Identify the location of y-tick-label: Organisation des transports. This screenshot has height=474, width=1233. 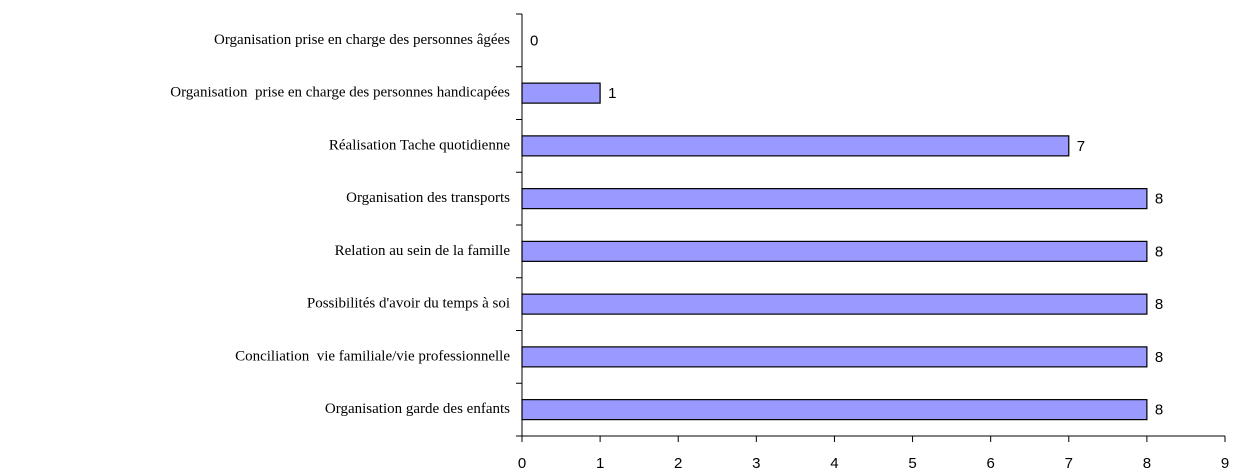
(428, 198).